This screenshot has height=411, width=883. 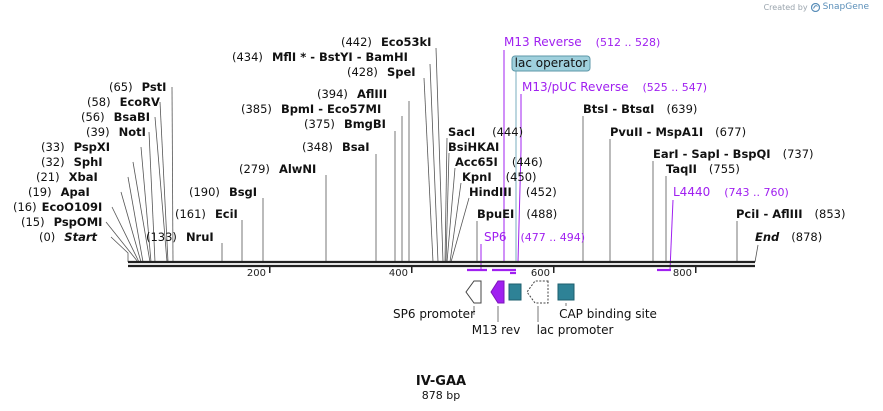 I want to click on leader-apai, so click(x=131, y=227).